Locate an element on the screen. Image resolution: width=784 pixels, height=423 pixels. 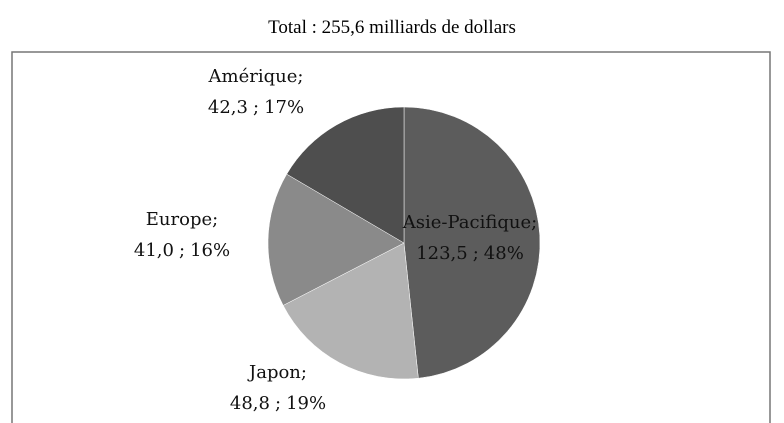
value-label: 48,8 is located at coordinates (250, 403).